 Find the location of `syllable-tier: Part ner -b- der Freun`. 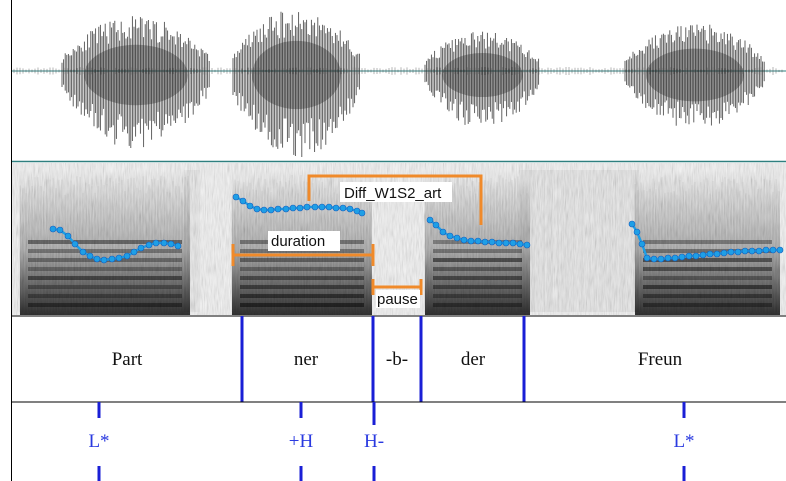

syllable-tier: Part ner -b- der Freun is located at coordinates (397, 359).